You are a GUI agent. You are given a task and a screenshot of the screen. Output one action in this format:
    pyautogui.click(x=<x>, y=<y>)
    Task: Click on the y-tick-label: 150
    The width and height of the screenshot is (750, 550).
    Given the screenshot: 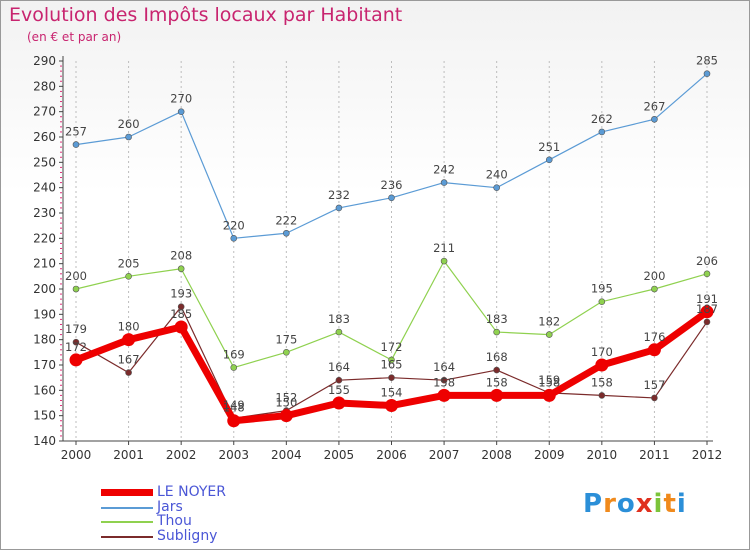 What is the action you would take?
    pyautogui.click(x=44, y=416)
    